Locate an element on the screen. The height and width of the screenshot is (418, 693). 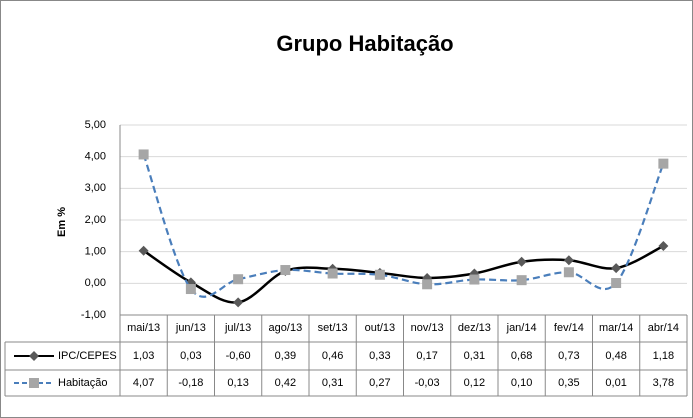
data-label: 0,46 is located at coordinates (332, 356).